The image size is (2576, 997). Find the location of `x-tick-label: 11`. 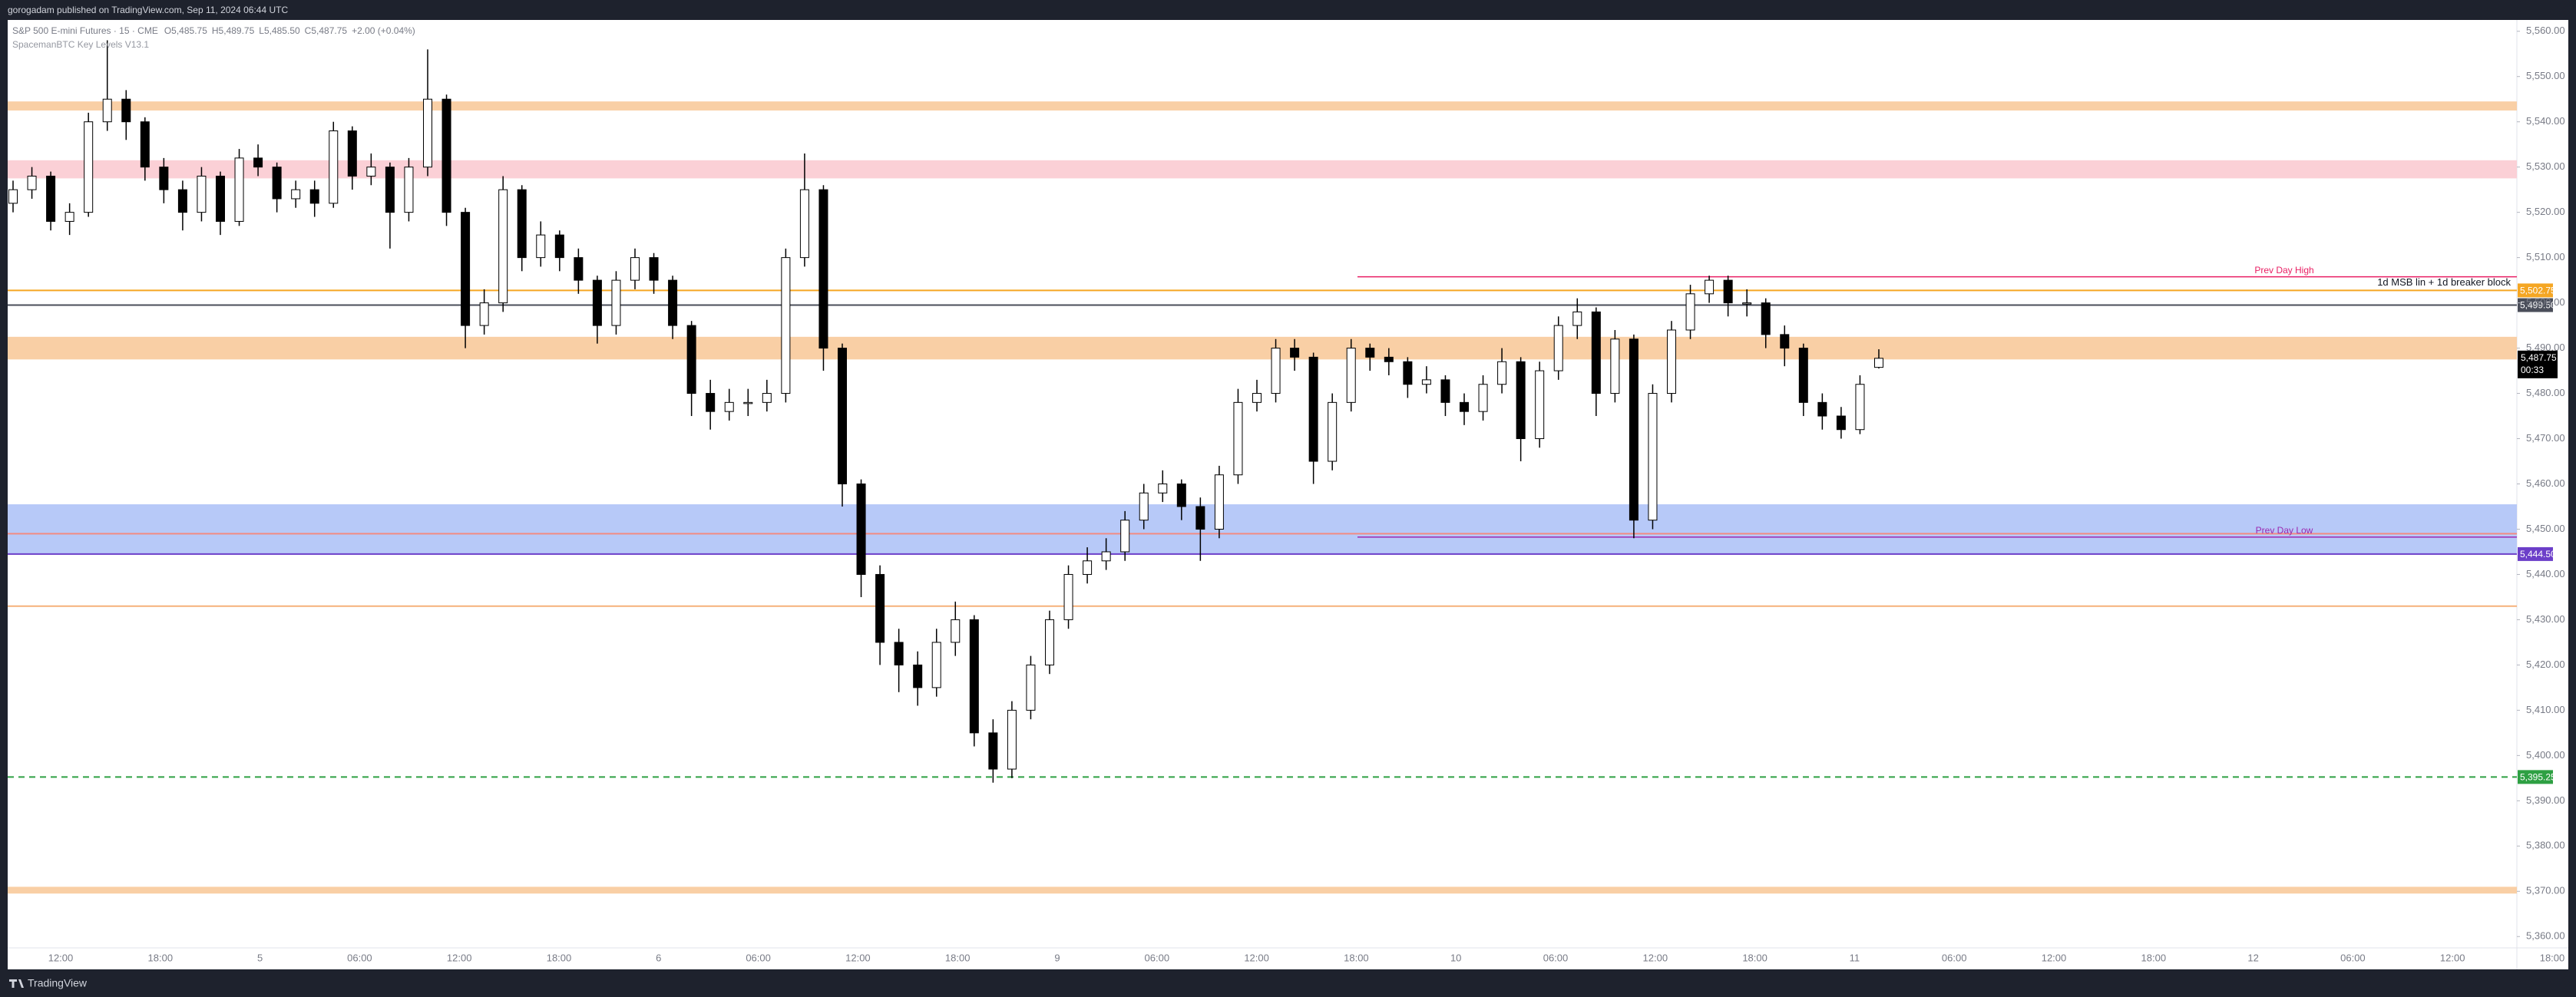

x-tick-label: 11 is located at coordinates (1855, 958).